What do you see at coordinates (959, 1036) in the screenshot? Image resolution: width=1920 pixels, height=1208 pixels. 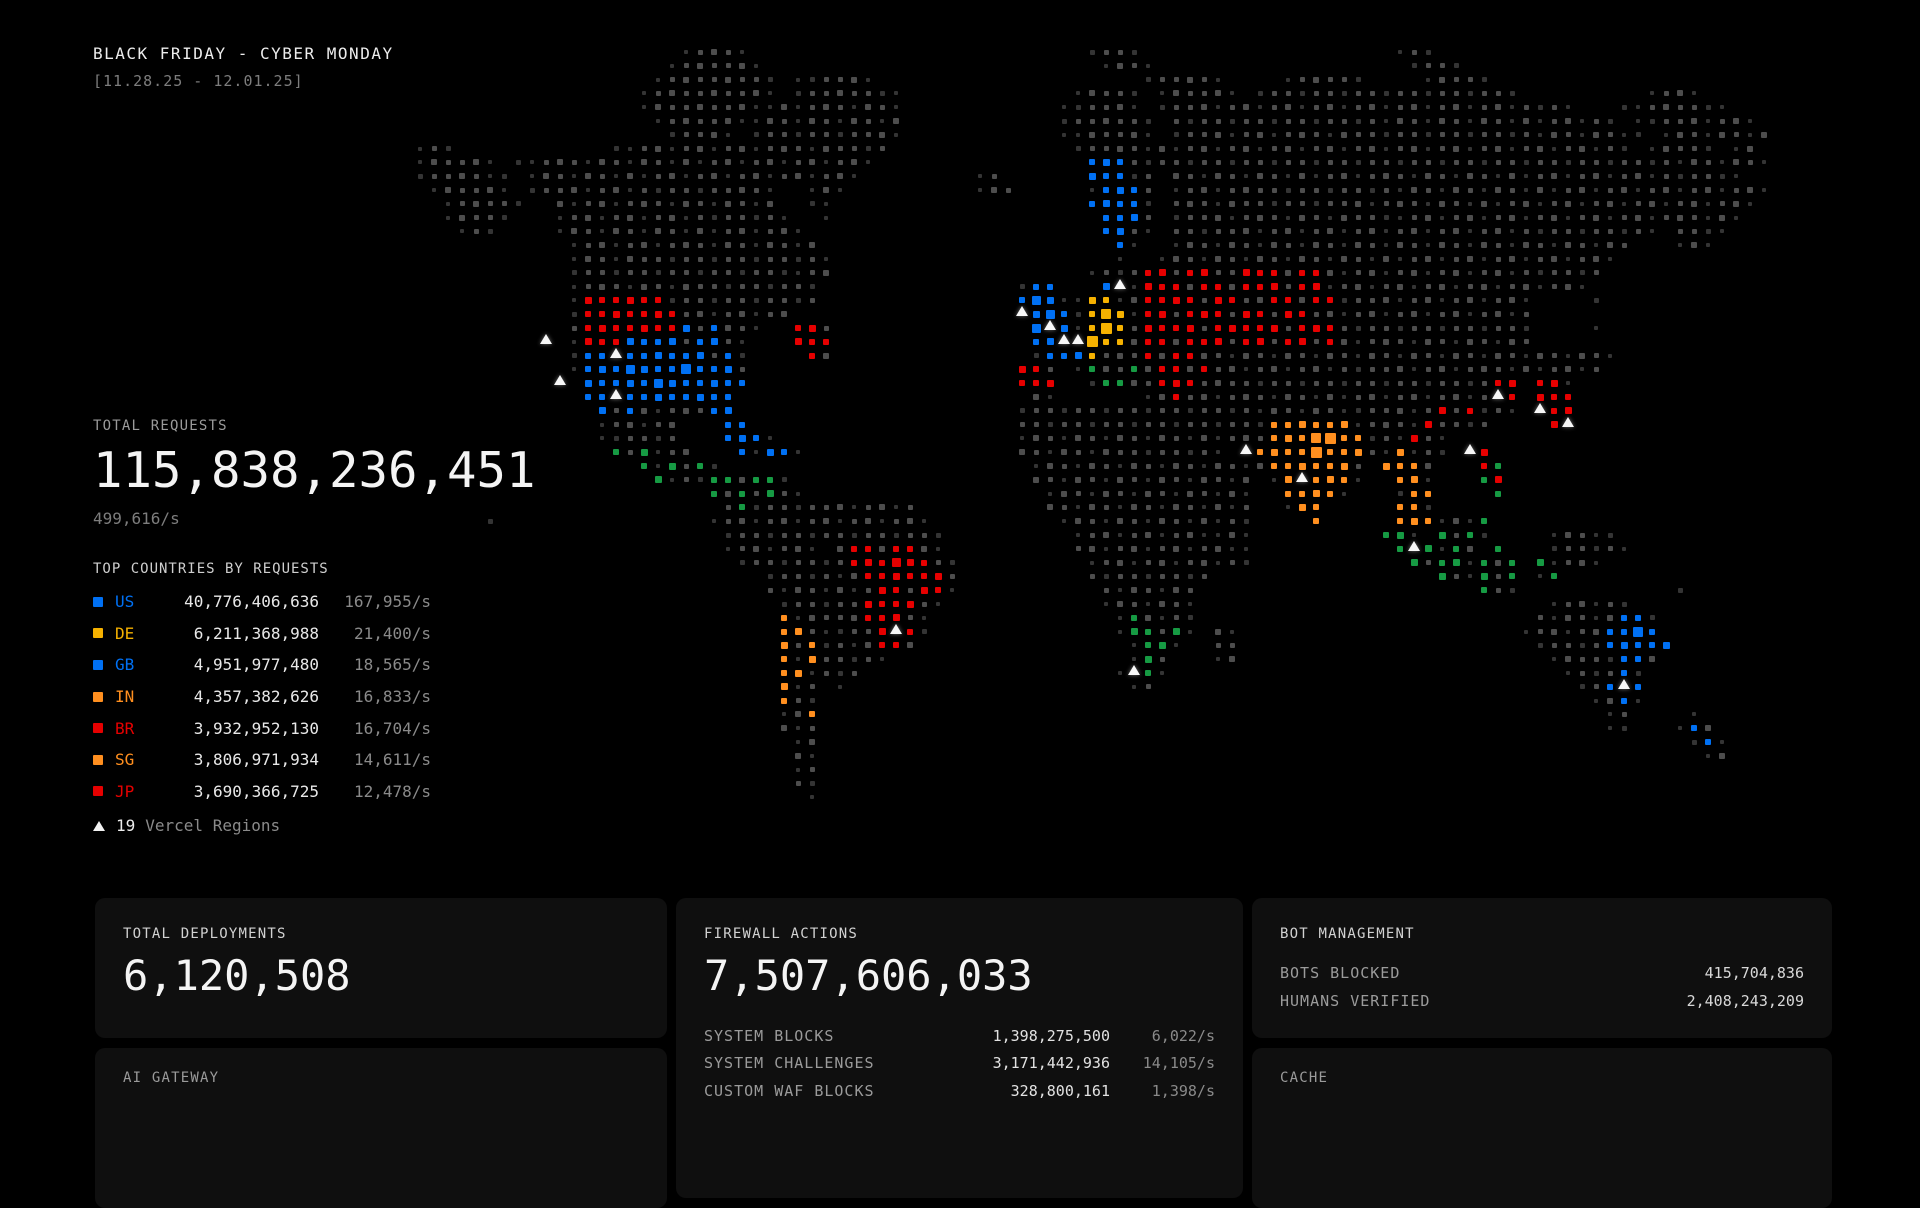 I see `firewall-row: SYSTEM BLOCKS 1,398,275,500 6,022/s` at bounding box center [959, 1036].